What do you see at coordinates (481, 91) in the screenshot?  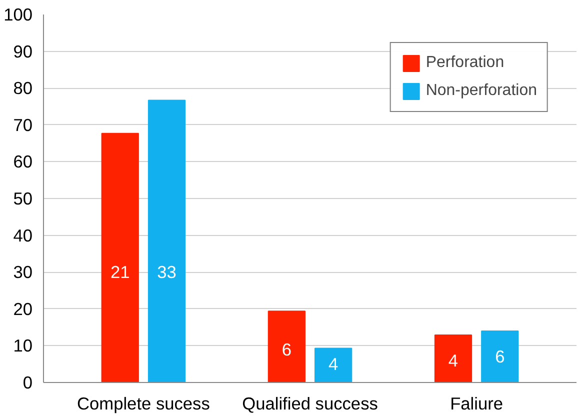 I see `legend-label: Non-perforation` at bounding box center [481, 91].